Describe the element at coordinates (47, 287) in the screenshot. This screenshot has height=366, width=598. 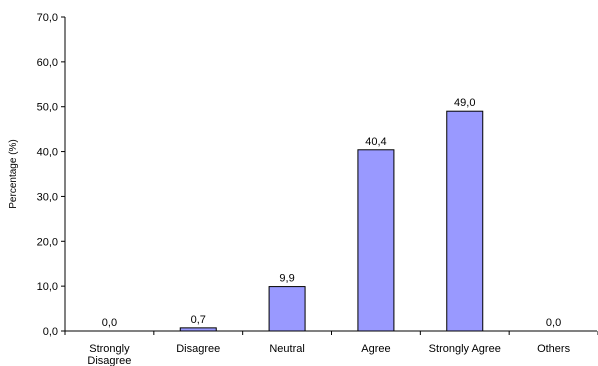
I see `y-tick-label: 10,0` at that location.